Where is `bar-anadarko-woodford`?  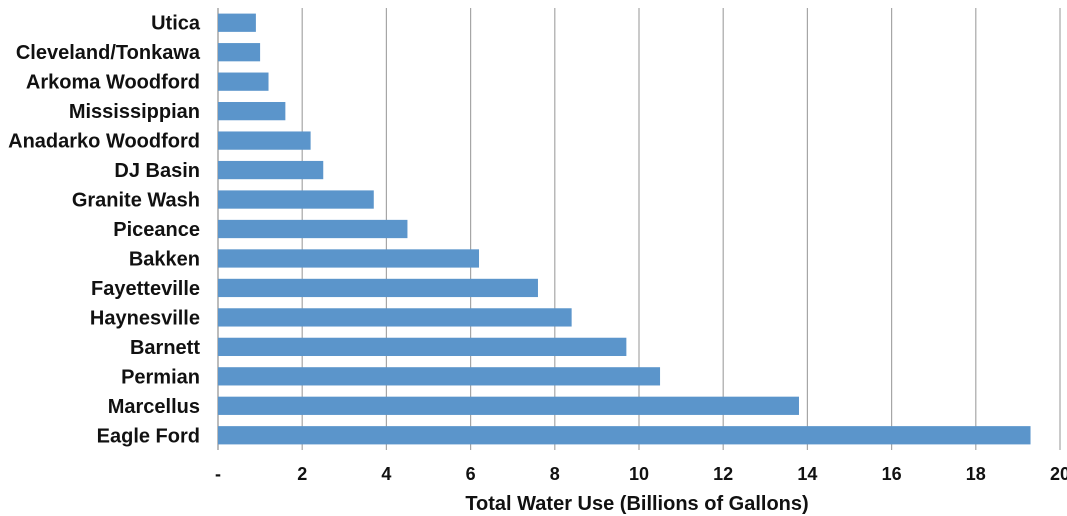 bar-anadarko-woodford is located at coordinates (264, 140).